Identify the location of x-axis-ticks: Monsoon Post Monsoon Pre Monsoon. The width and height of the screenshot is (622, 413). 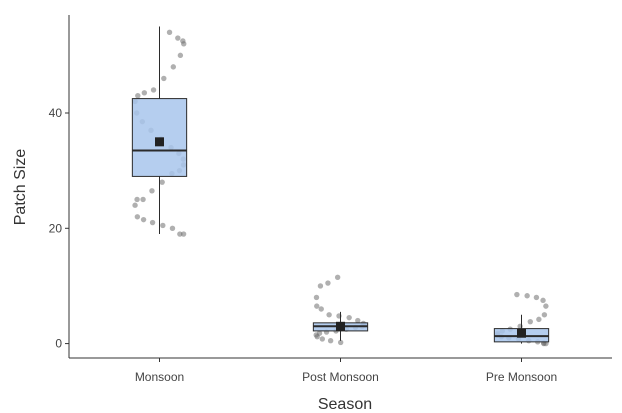
(346, 371).